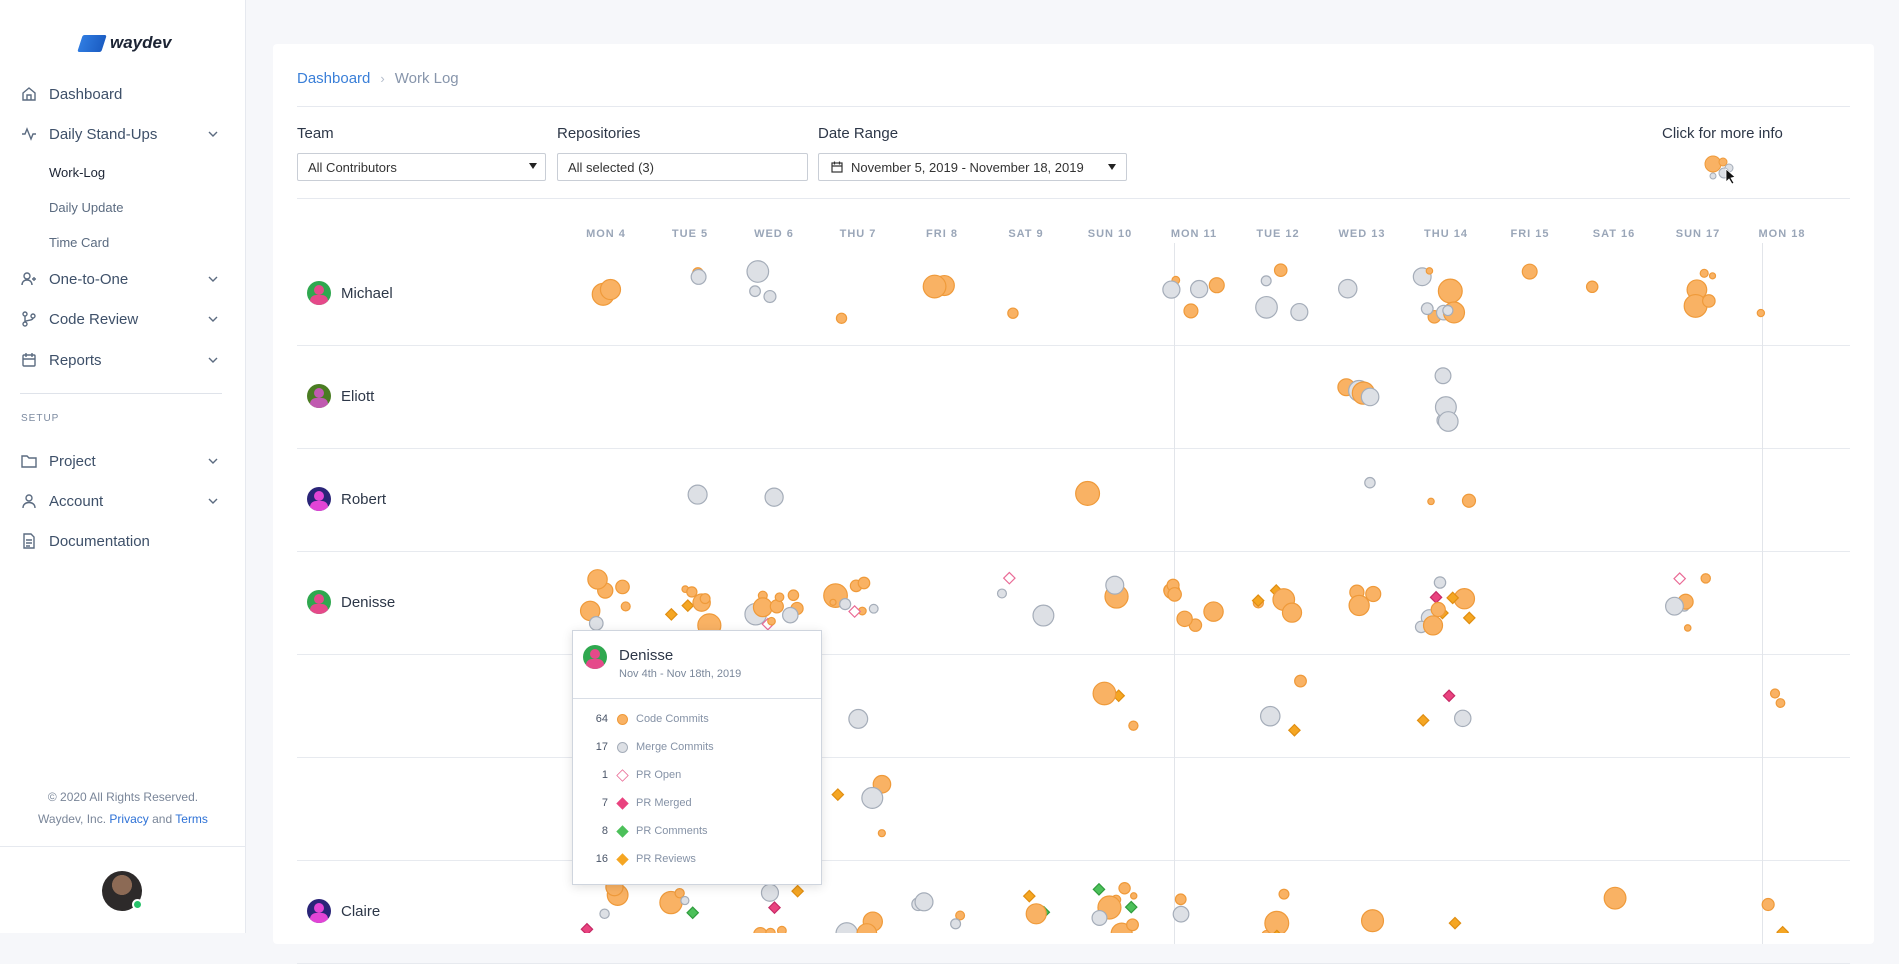 This screenshot has width=1899, height=964. Describe the element at coordinates (124, 43) in the screenshot. I see `waydev-logo: waydev` at that location.